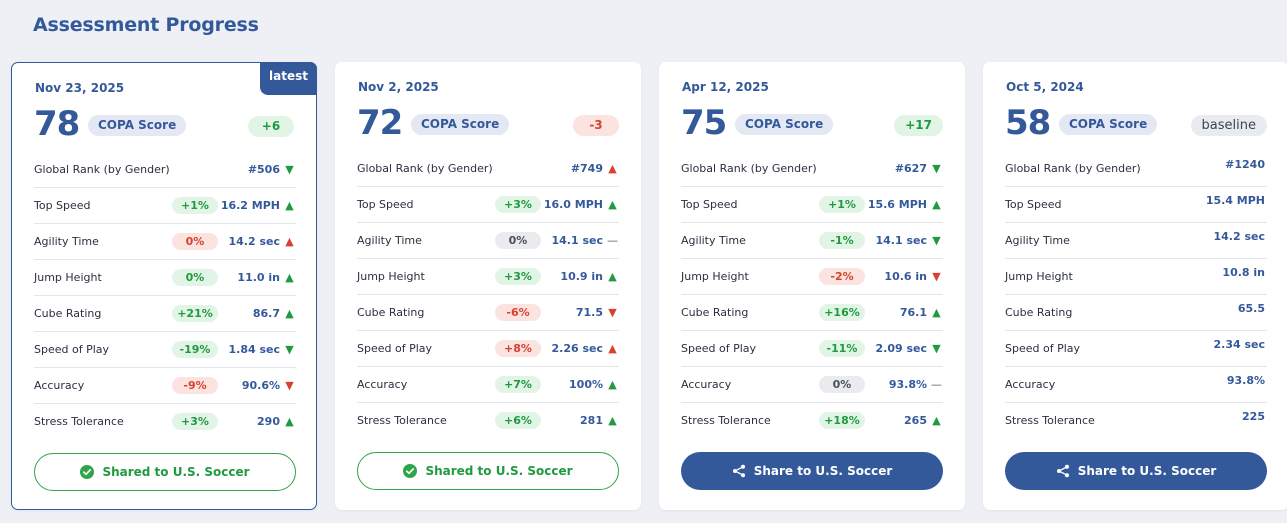 The height and width of the screenshot is (523, 1287). What do you see at coordinates (1136, 277) in the screenshot?
I see `metric-row: Jump Height 10.8 in` at bounding box center [1136, 277].